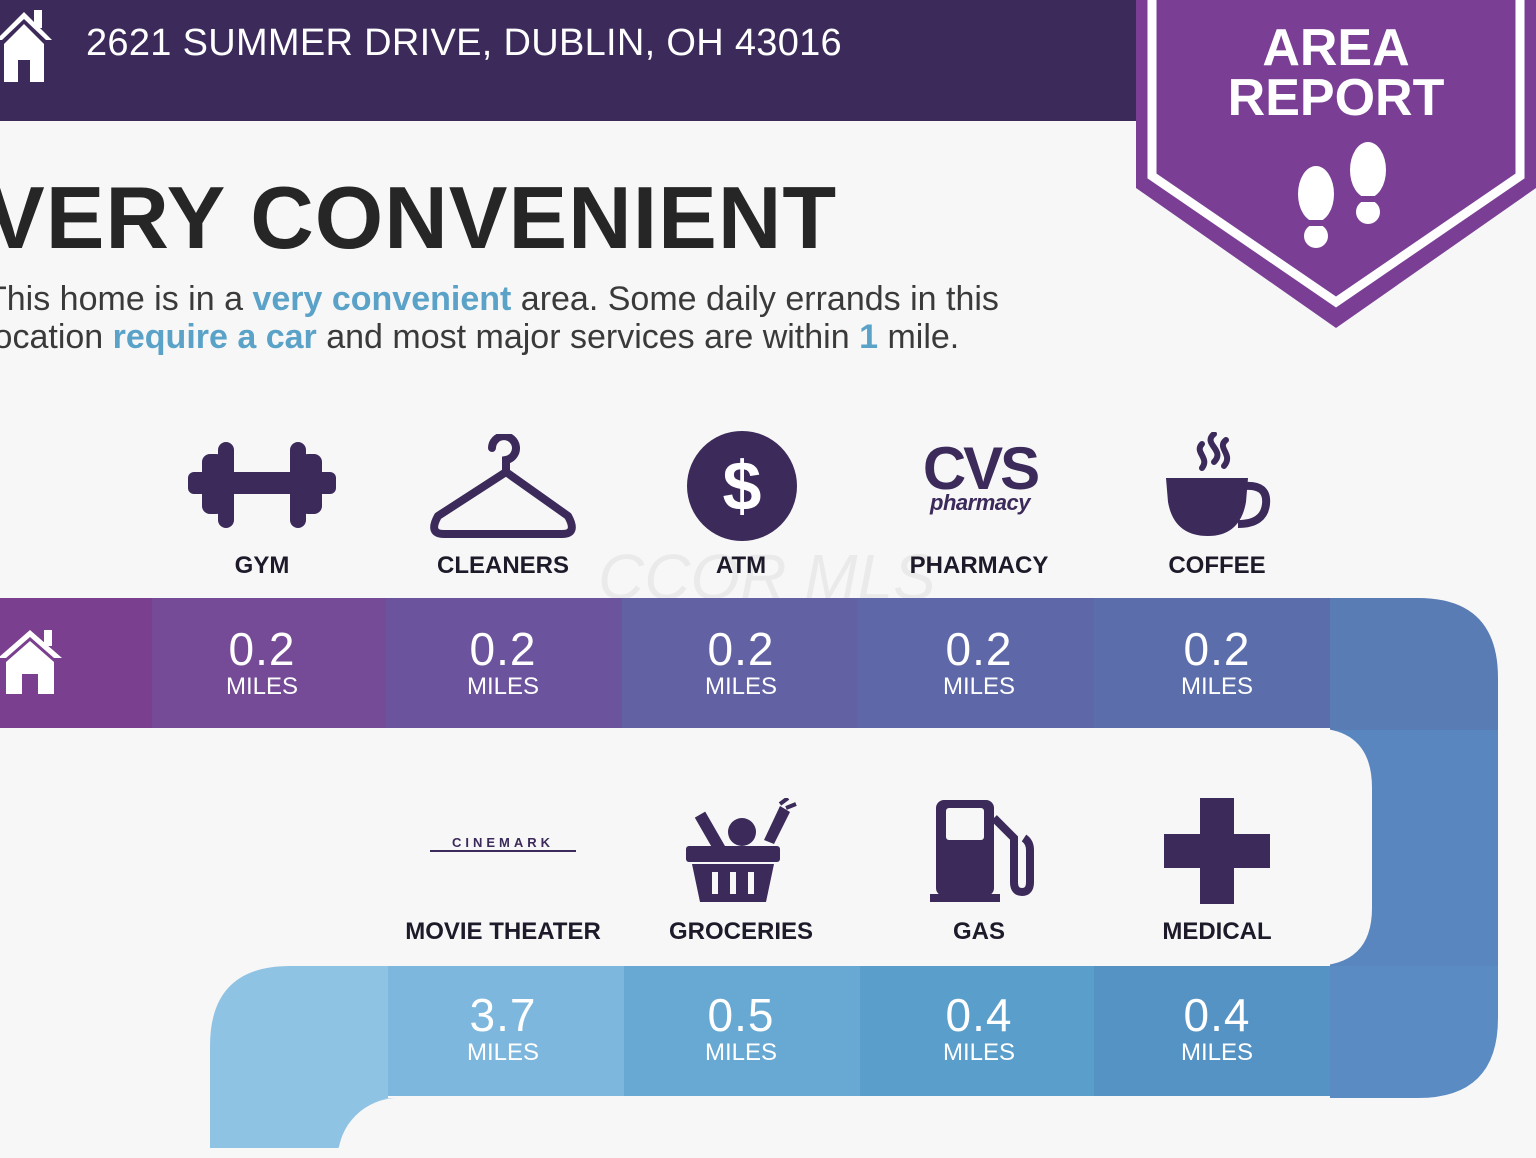  What do you see at coordinates (1217, 931) in the screenshot?
I see `category-label-medical: MEDICAL` at bounding box center [1217, 931].